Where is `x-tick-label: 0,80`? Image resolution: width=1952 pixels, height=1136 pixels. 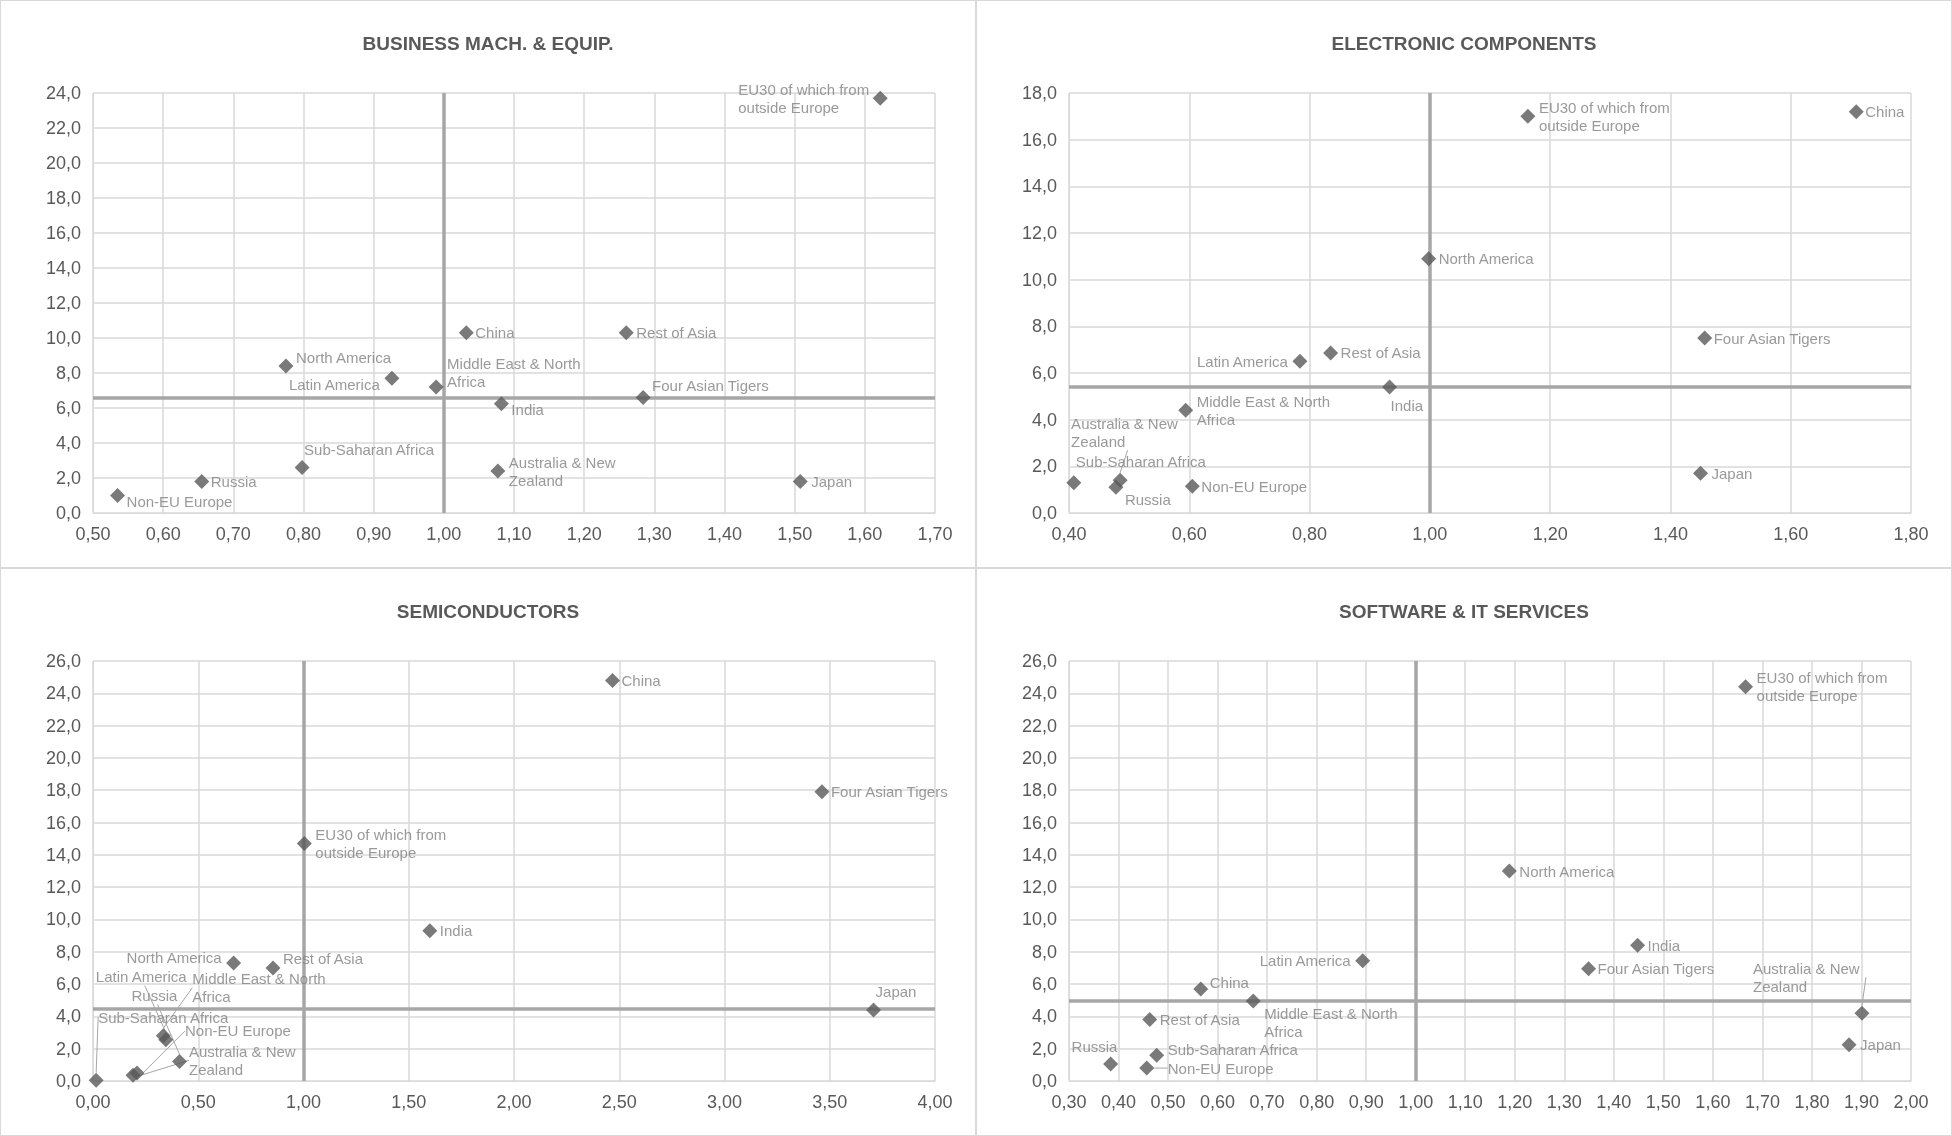
x-tick-label: 0,80 is located at coordinates (1310, 534).